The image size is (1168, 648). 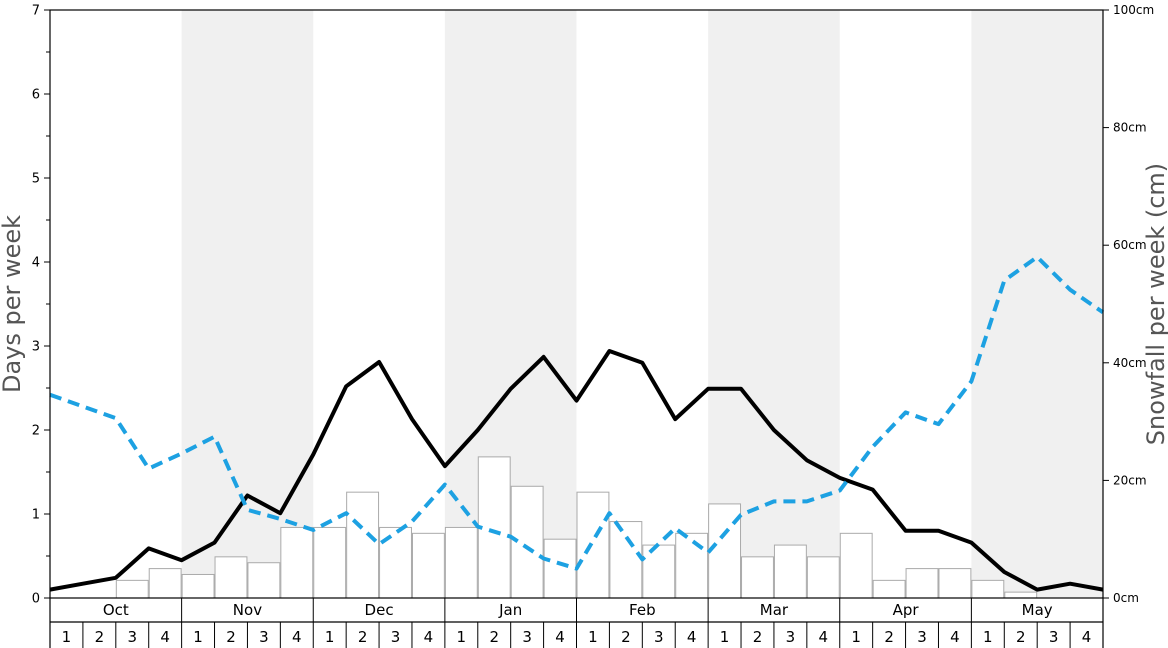 I want to click on left-tick-label: 5, so click(x=36, y=179).